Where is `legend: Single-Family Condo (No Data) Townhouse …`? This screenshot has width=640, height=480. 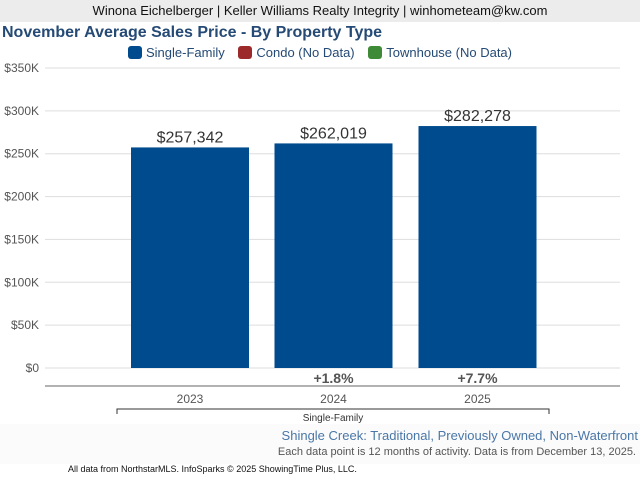 legend: Single-Family Condo (No Data) Townhouse … is located at coordinates (320, 52).